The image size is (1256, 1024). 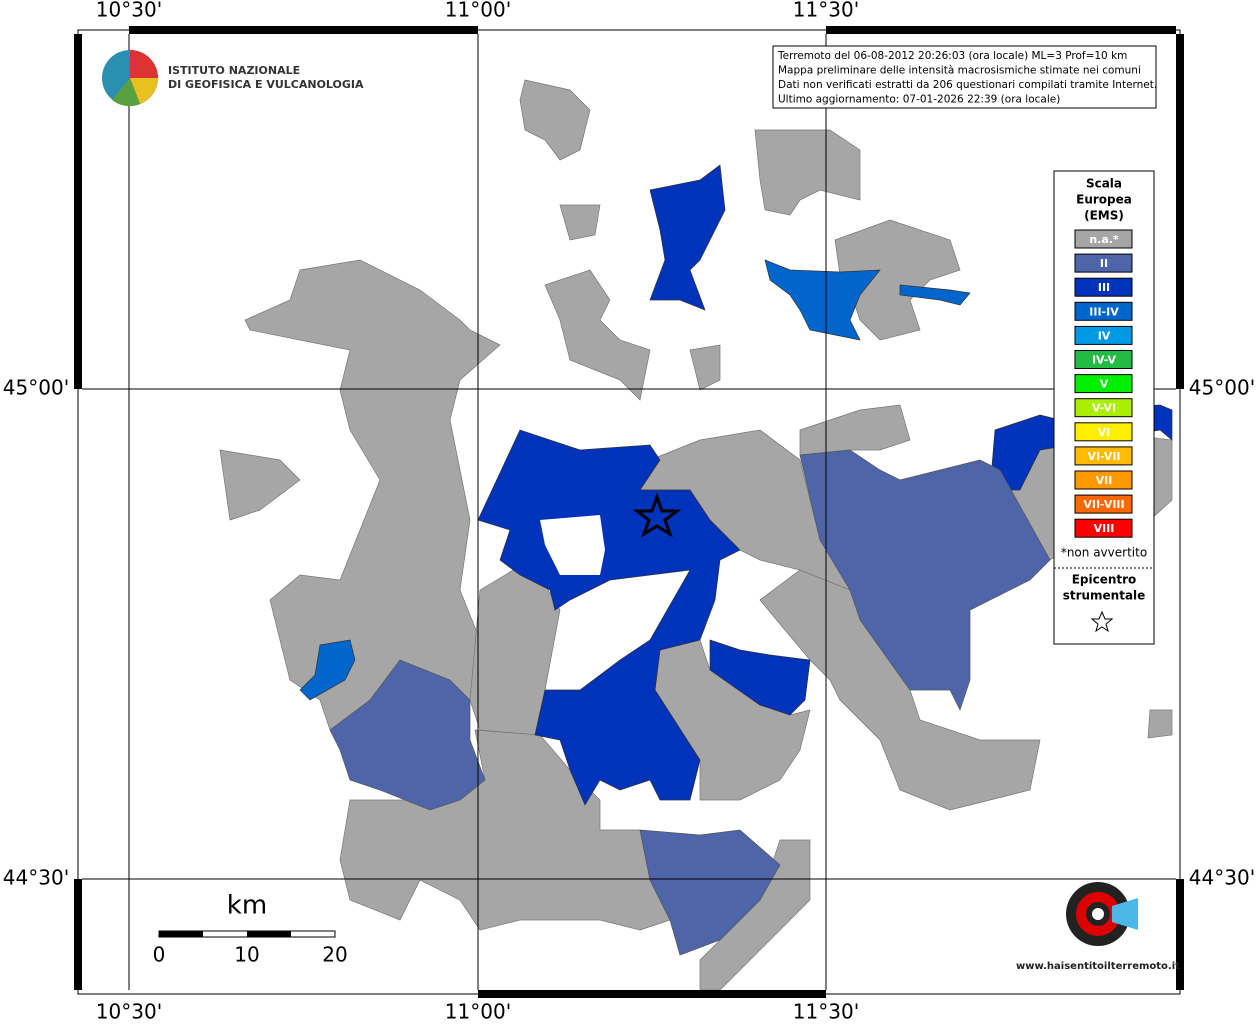 What do you see at coordinates (334, 955) in the screenshot?
I see `scale-label: 20` at bounding box center [334, 955].